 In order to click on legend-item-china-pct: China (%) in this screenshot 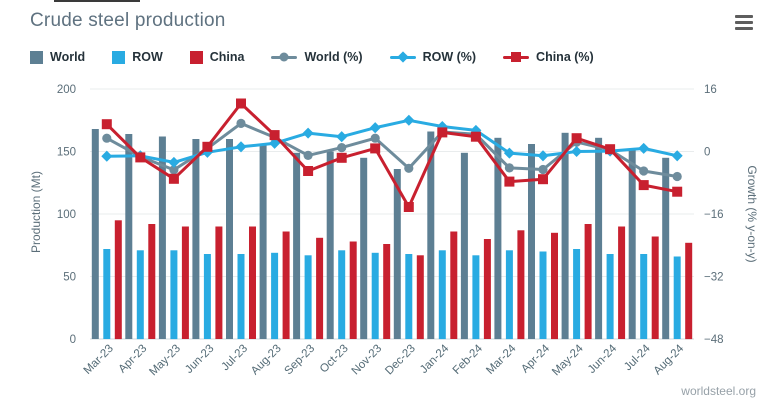, I will do `click(548, 57)`.